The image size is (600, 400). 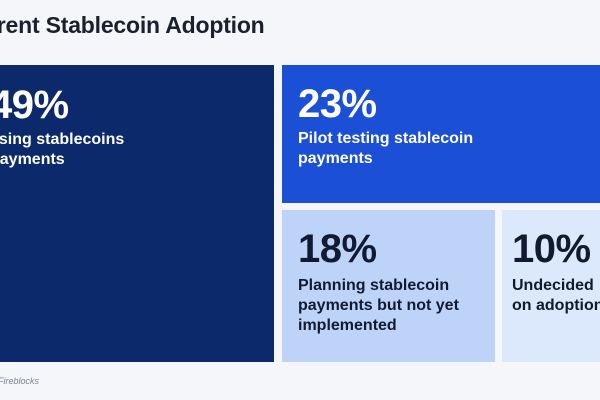 I want to click on tile-category-label: Jsing stablecoins payments, so click(x=62, y=149).